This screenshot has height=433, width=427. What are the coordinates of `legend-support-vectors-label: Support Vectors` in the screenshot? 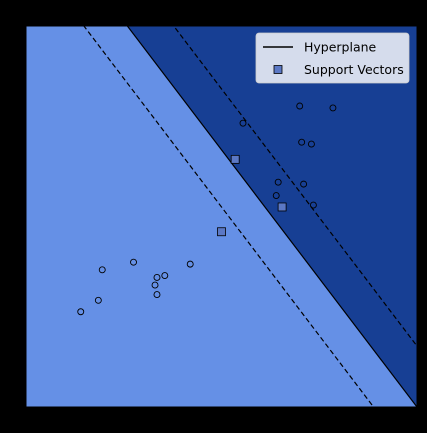 It's located at (354, 69).